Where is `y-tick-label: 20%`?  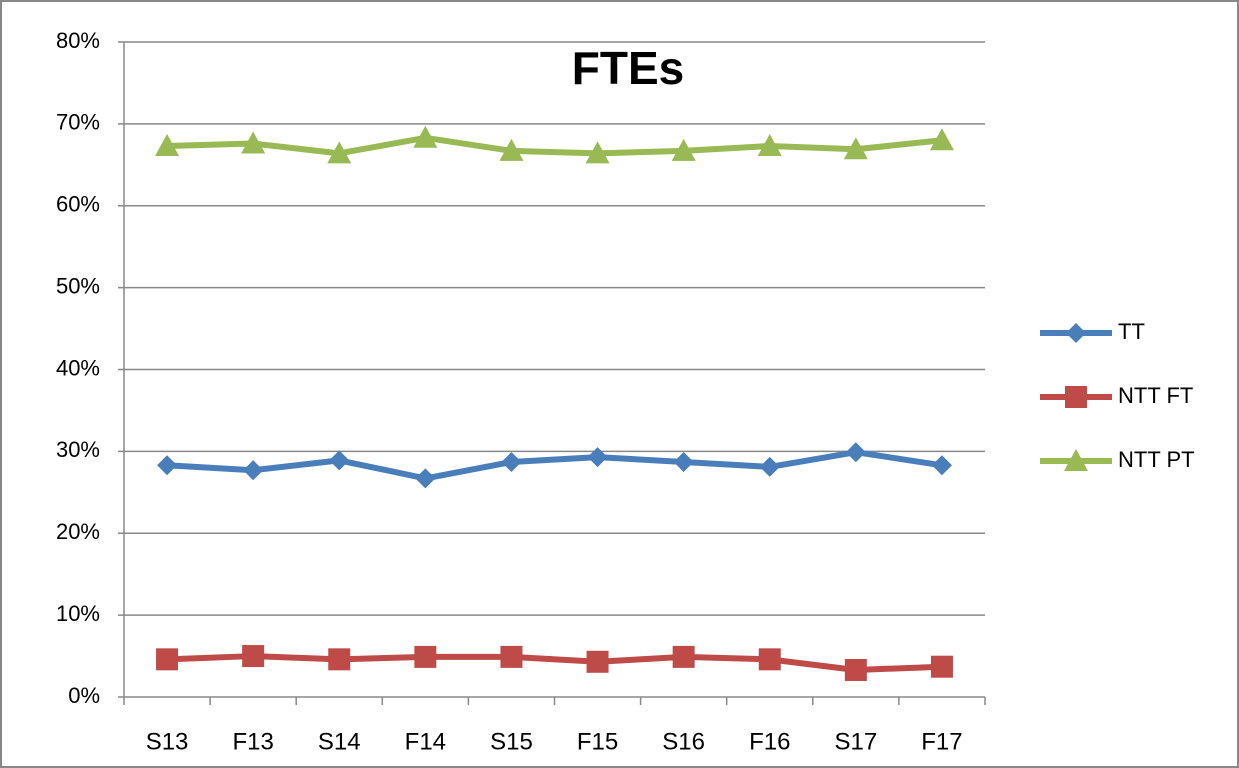
y-tick-label: 20% is located at coordinates (78, 531).